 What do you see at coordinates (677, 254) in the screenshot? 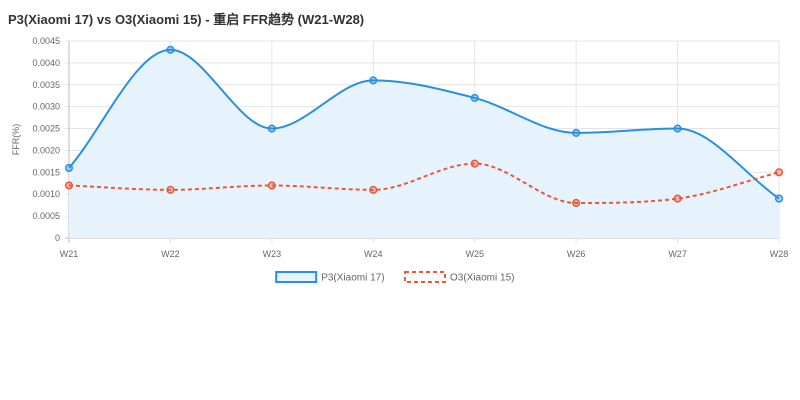
I see `x-tick-label: W27` at bounding box center [677, 254].